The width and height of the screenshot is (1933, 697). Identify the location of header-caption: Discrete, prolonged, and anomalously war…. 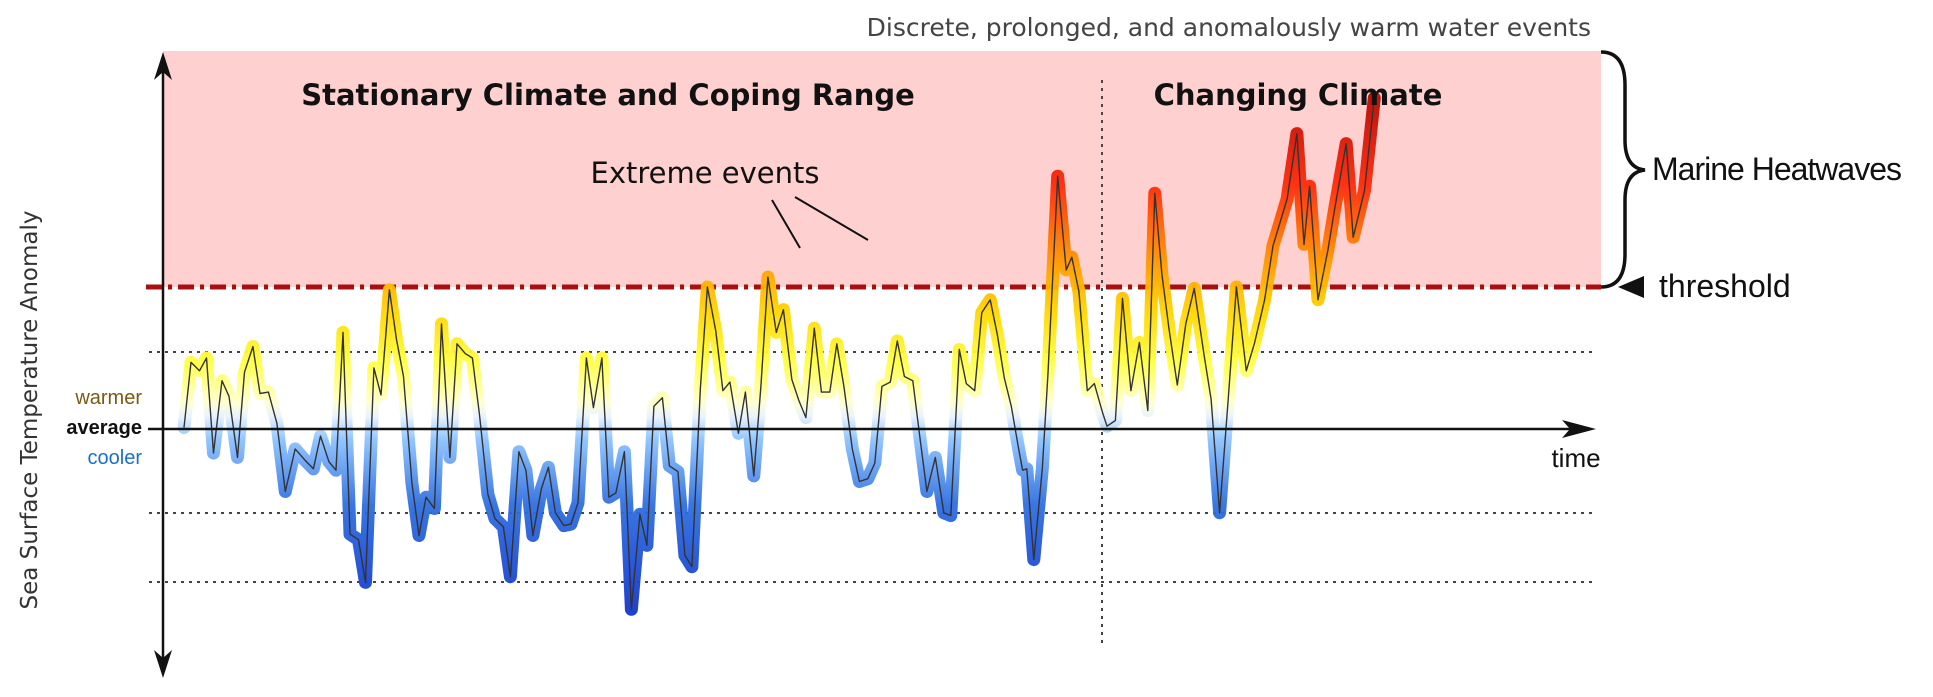
(1229, 27).